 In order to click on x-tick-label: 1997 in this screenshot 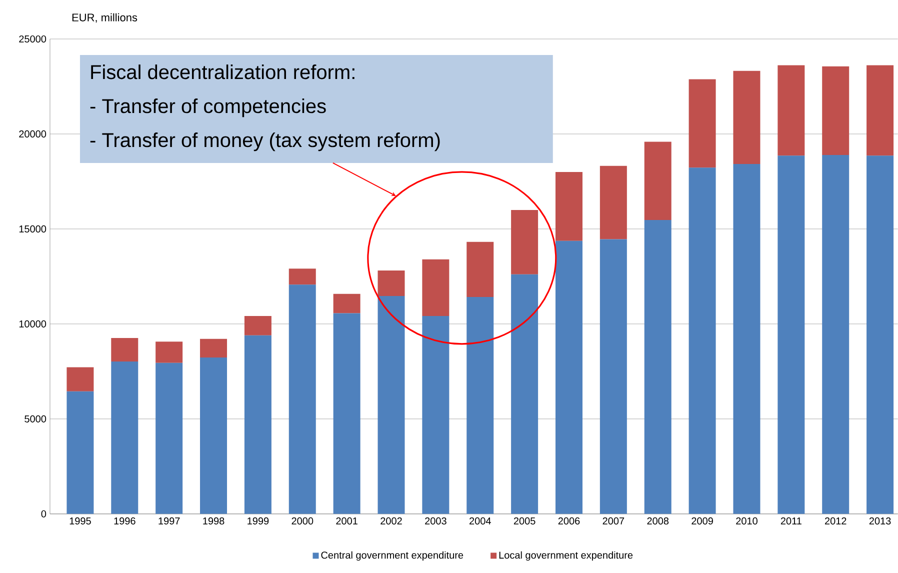, I will do `click(169, 521)`.